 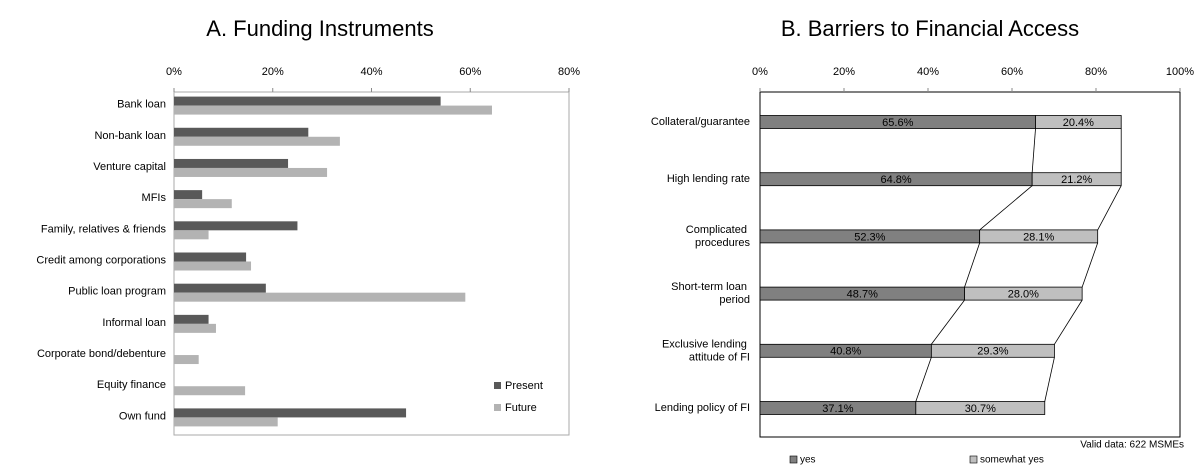 I want to click on y-tick-label: Informal loan, so click(x=134, y=323).